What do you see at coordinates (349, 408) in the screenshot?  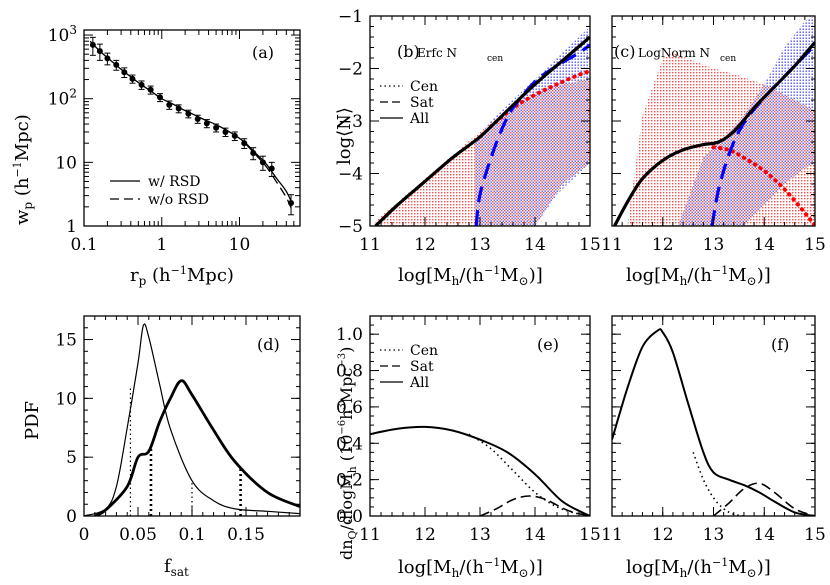 I see `ytick-label-e: 0.6` at bounding box center [349, 408].